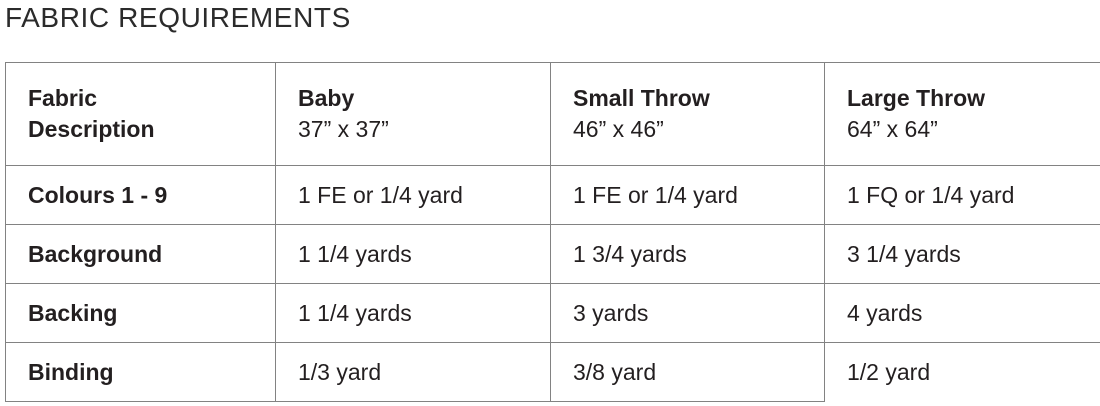 The width and height of the screenshot is (1100, 406). I want to click on header-title: Baby, so click(326, 98).